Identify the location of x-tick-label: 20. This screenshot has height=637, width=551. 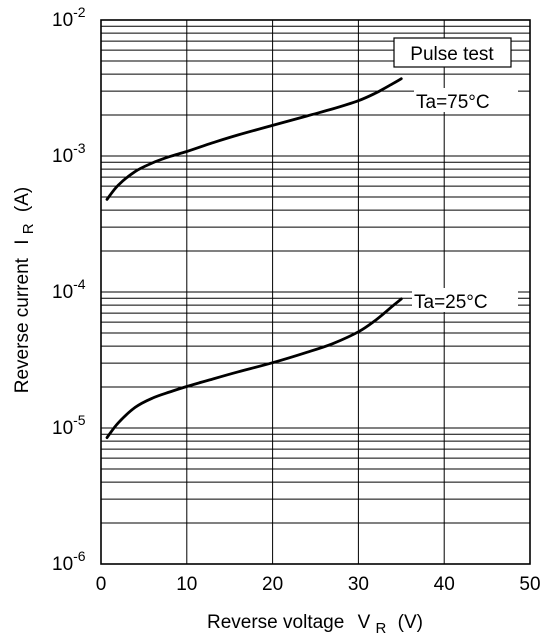
(272, 584).